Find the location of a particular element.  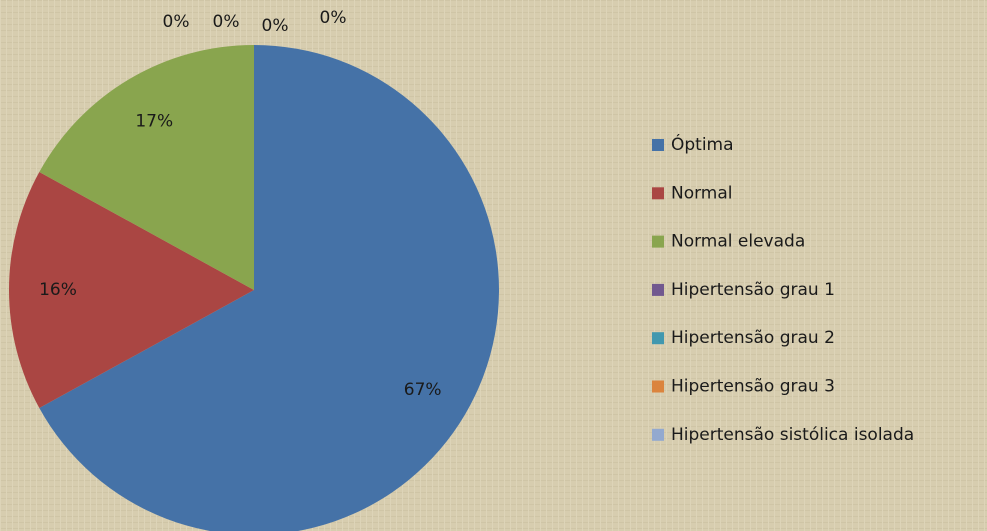

legend-label: Hipertensão grau 3 is located at coordinates (753, 387).